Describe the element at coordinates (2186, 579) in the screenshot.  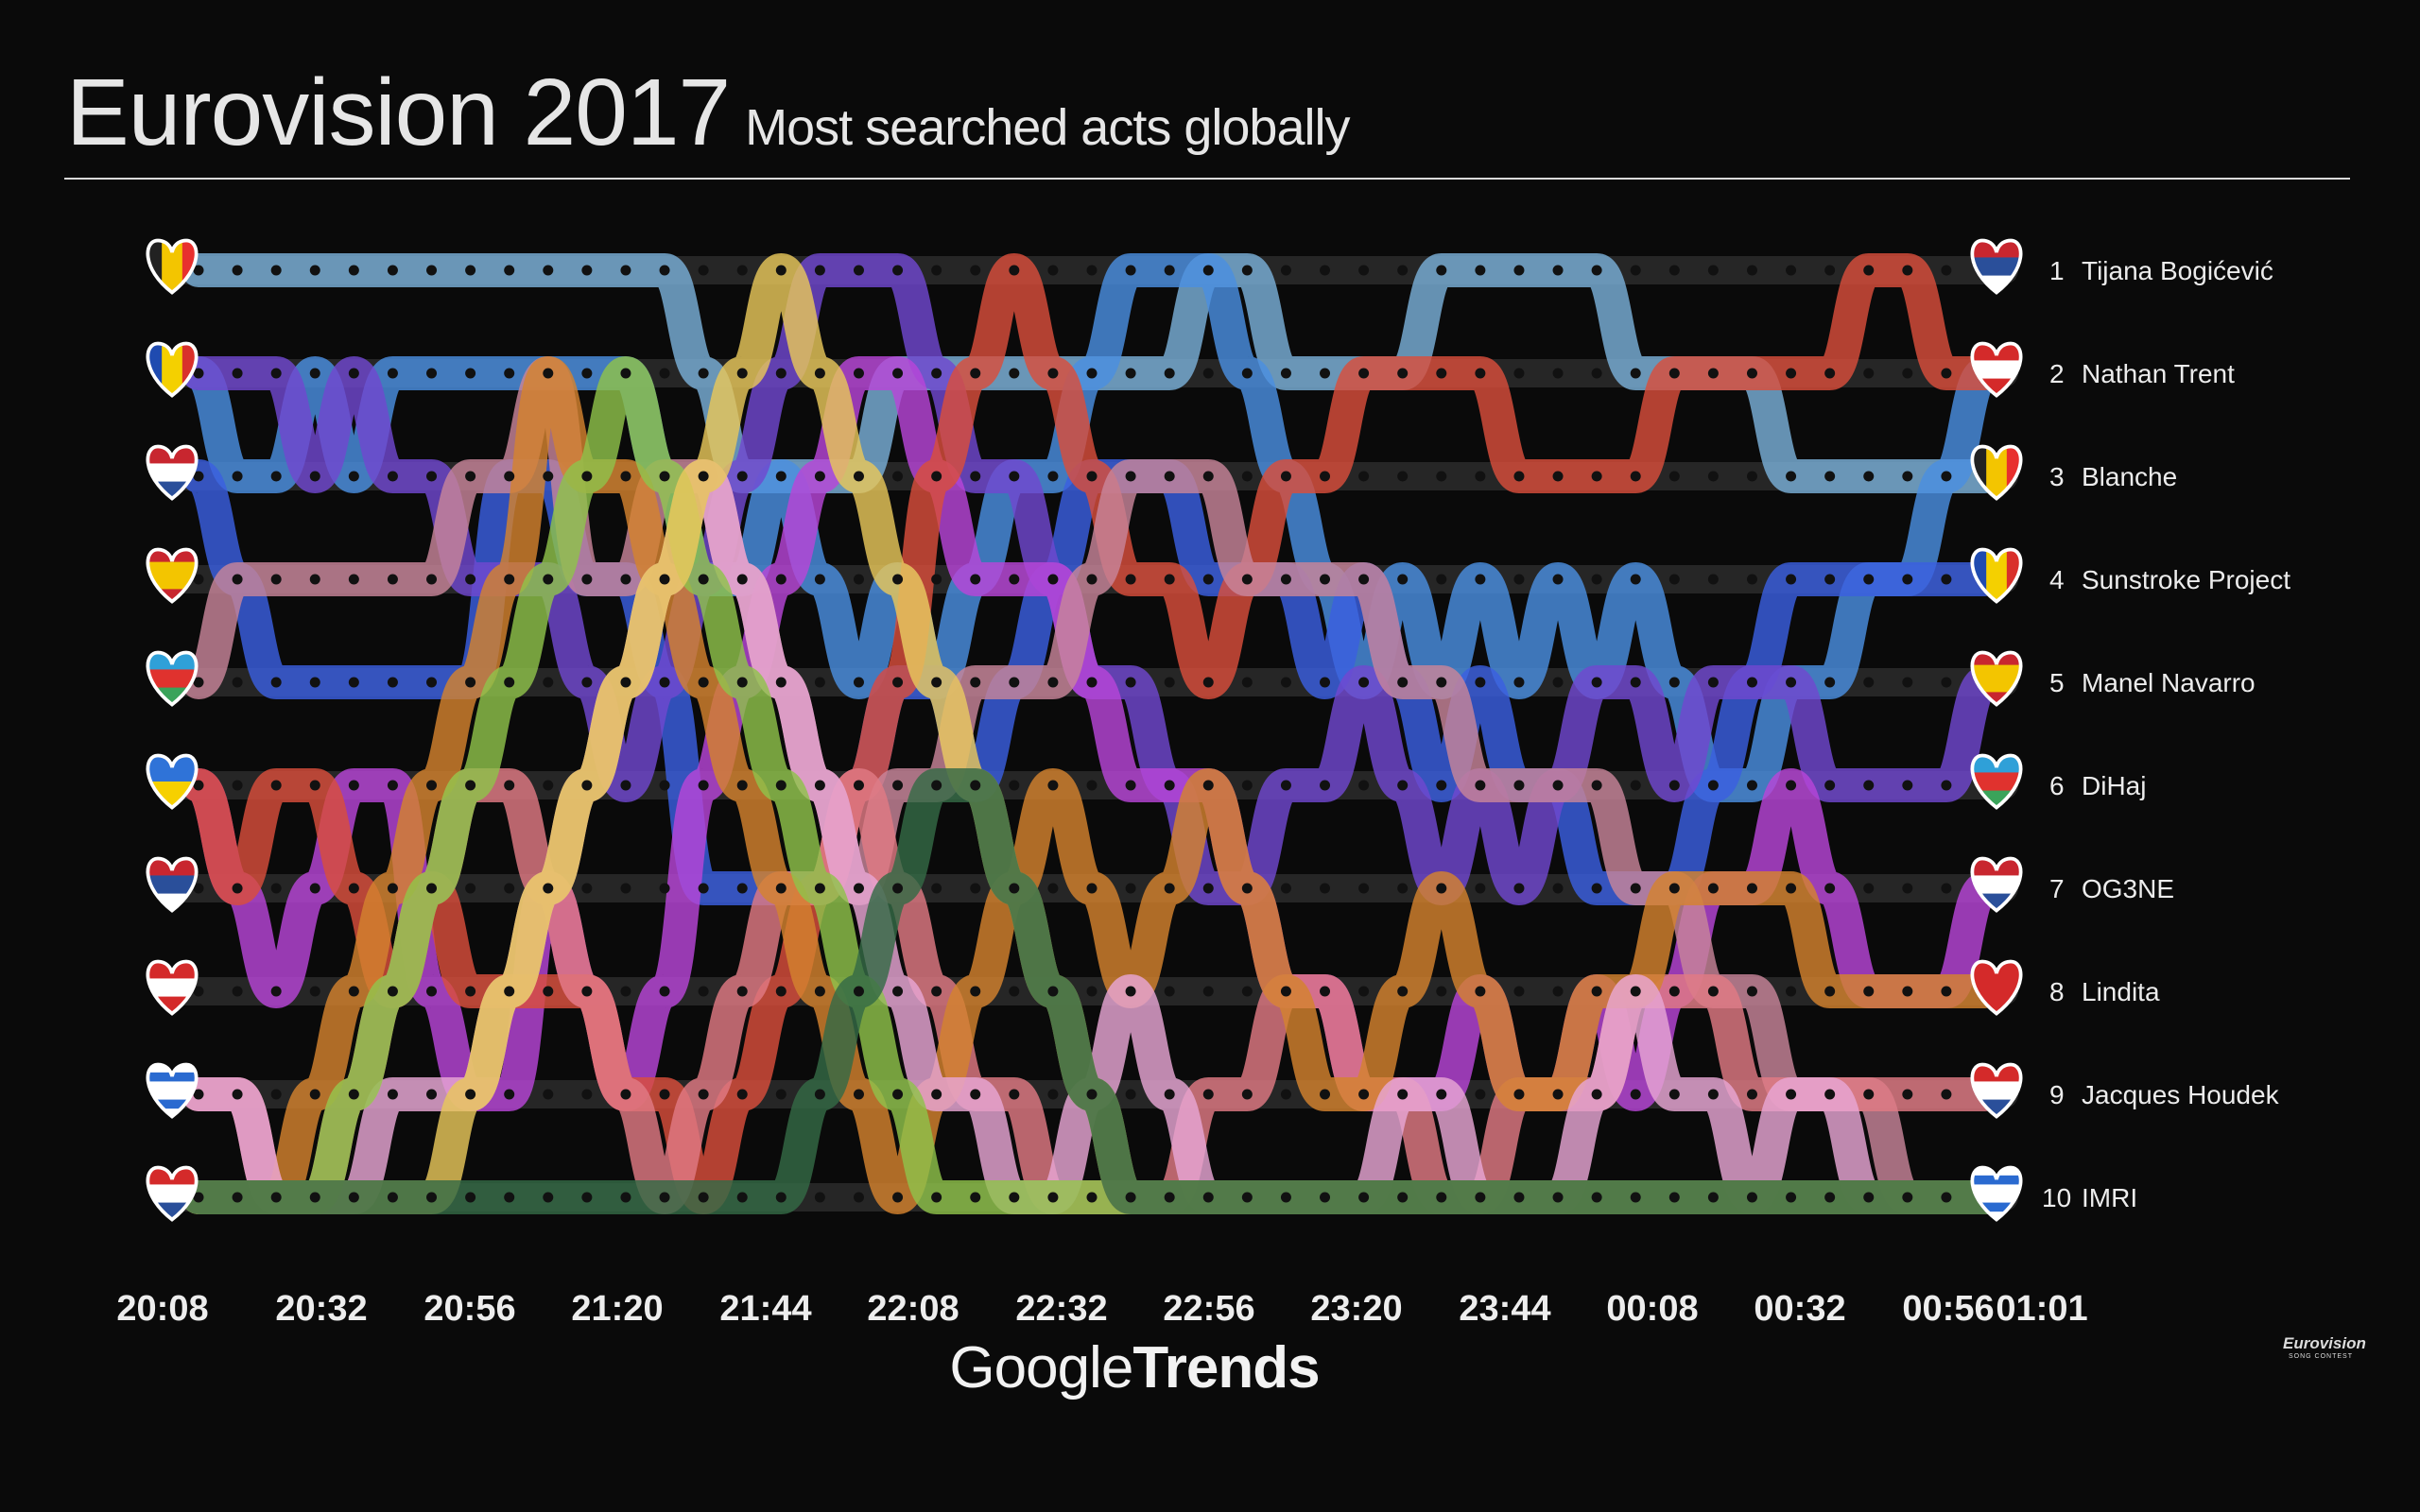
I see `act-name-label: Sunstroke Project` at that location.